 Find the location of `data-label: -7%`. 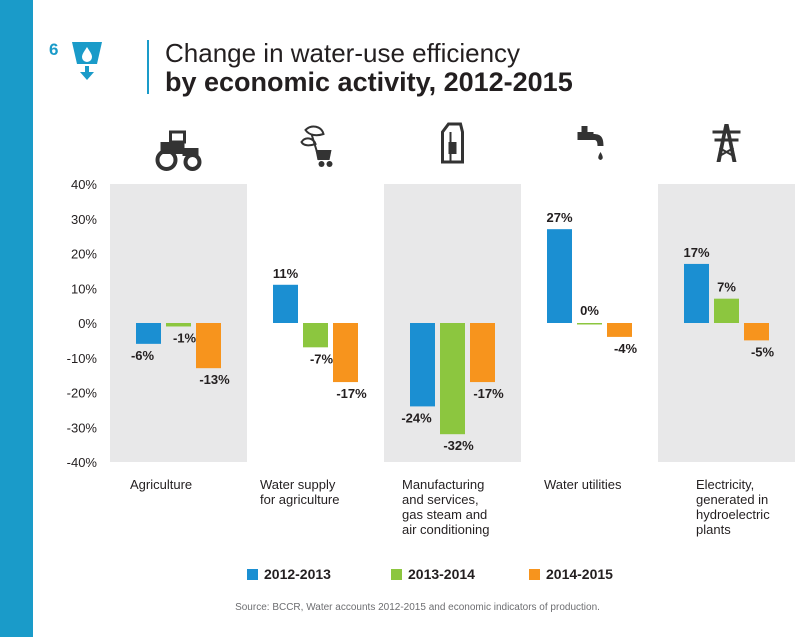

data-label: -7% is located at coordinates (322, 358).